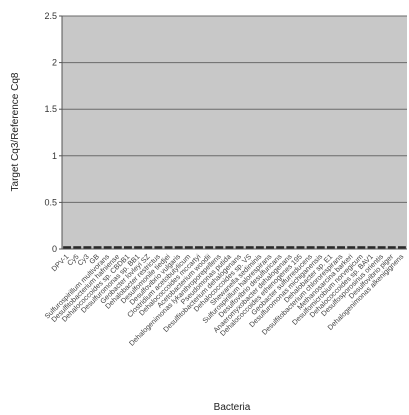 The height and width of the screenshot is (415, 409). Describe the element at coordinates (232, 407) in the screenshot. I see `x-axis-title: Bacteria` at that location.